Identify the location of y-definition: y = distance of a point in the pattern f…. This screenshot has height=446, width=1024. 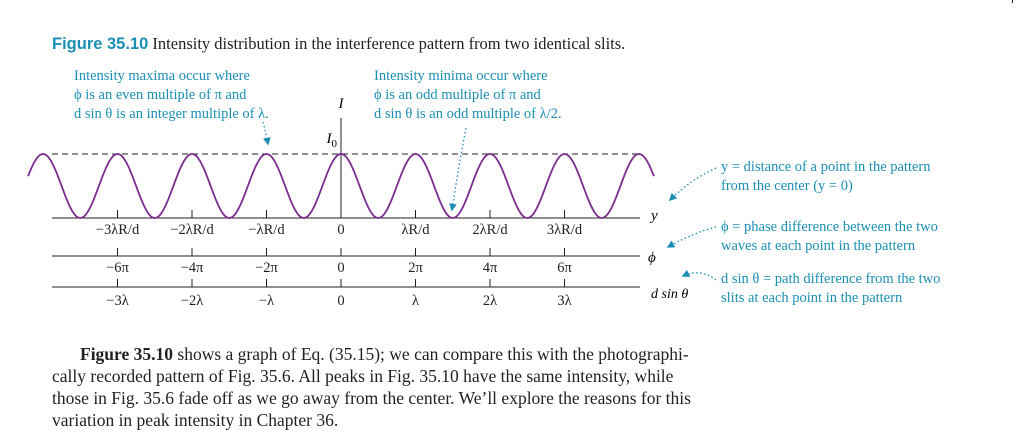
(826, 177).